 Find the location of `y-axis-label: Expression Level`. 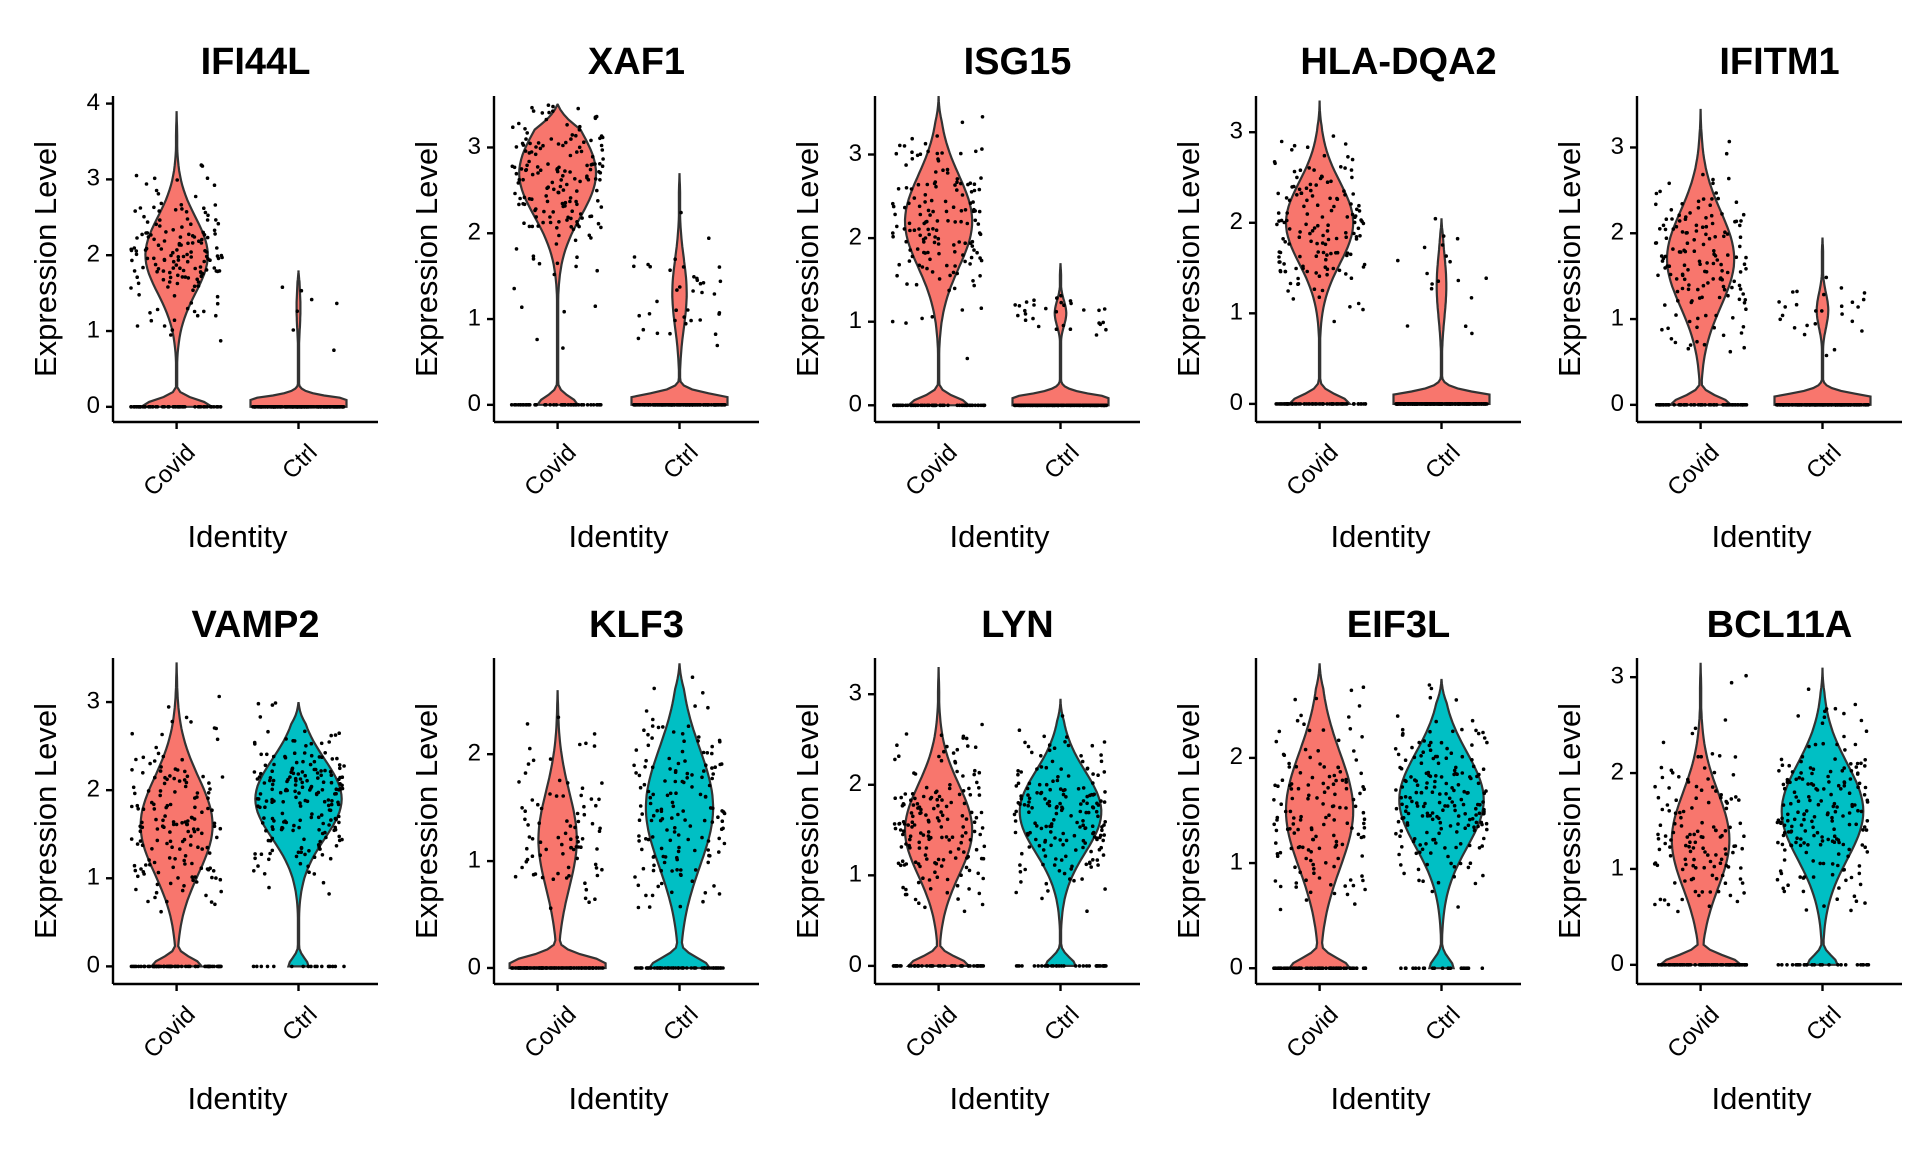

y-axis-label: Expression Level is located at coordinates (1188, 821).